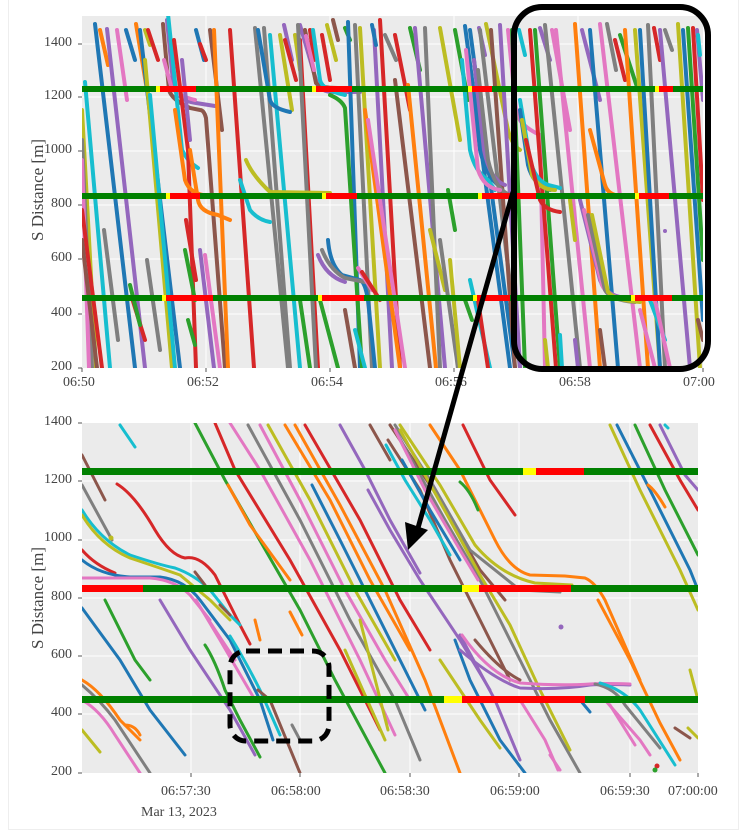  Describe the element at coordinates (61, 312) in the screenshot. I see `top-ytick-400: 400` at that location.